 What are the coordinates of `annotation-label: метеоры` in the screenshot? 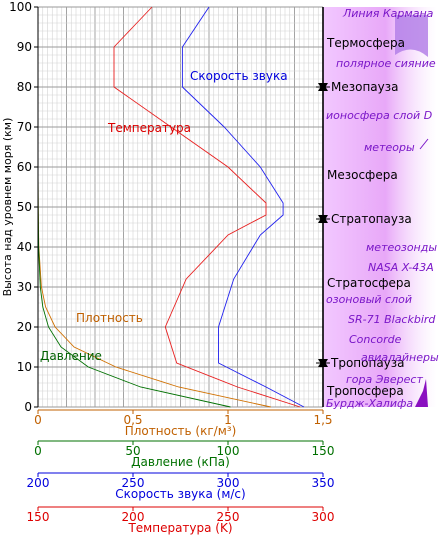 It's located at (389, 147).